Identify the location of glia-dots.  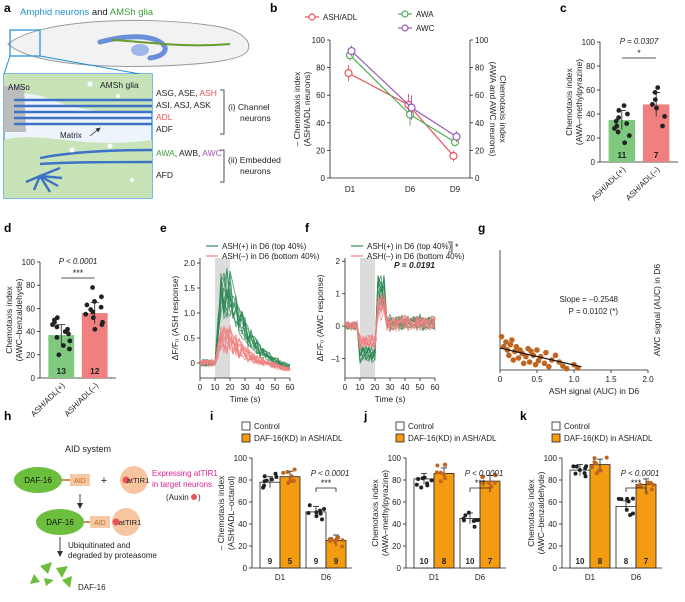
(101, 131).